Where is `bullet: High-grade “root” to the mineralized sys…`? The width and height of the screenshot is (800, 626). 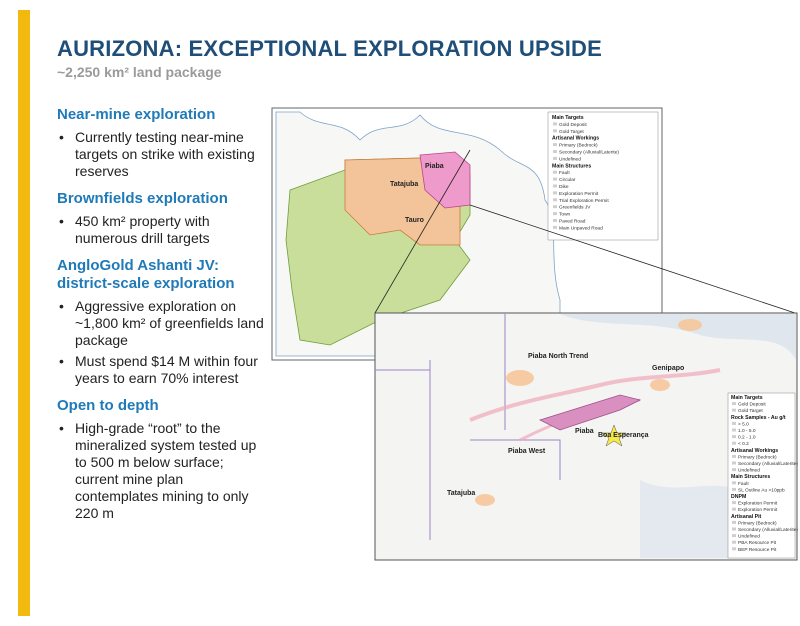 bullet: High-grade “root” to the mineralized sys… is located at coordinates (164, 471).